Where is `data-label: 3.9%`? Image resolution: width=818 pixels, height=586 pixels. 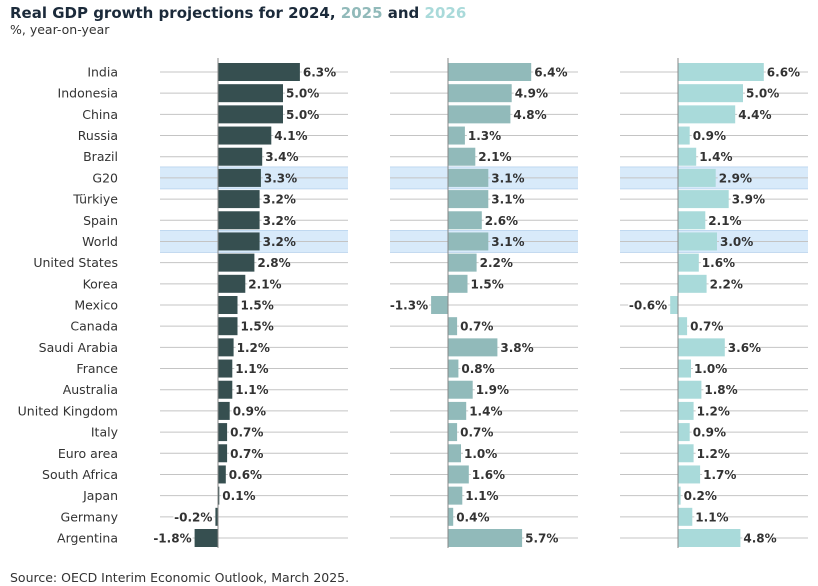 data-label: 3.9% is located at coordinates (748, 200).